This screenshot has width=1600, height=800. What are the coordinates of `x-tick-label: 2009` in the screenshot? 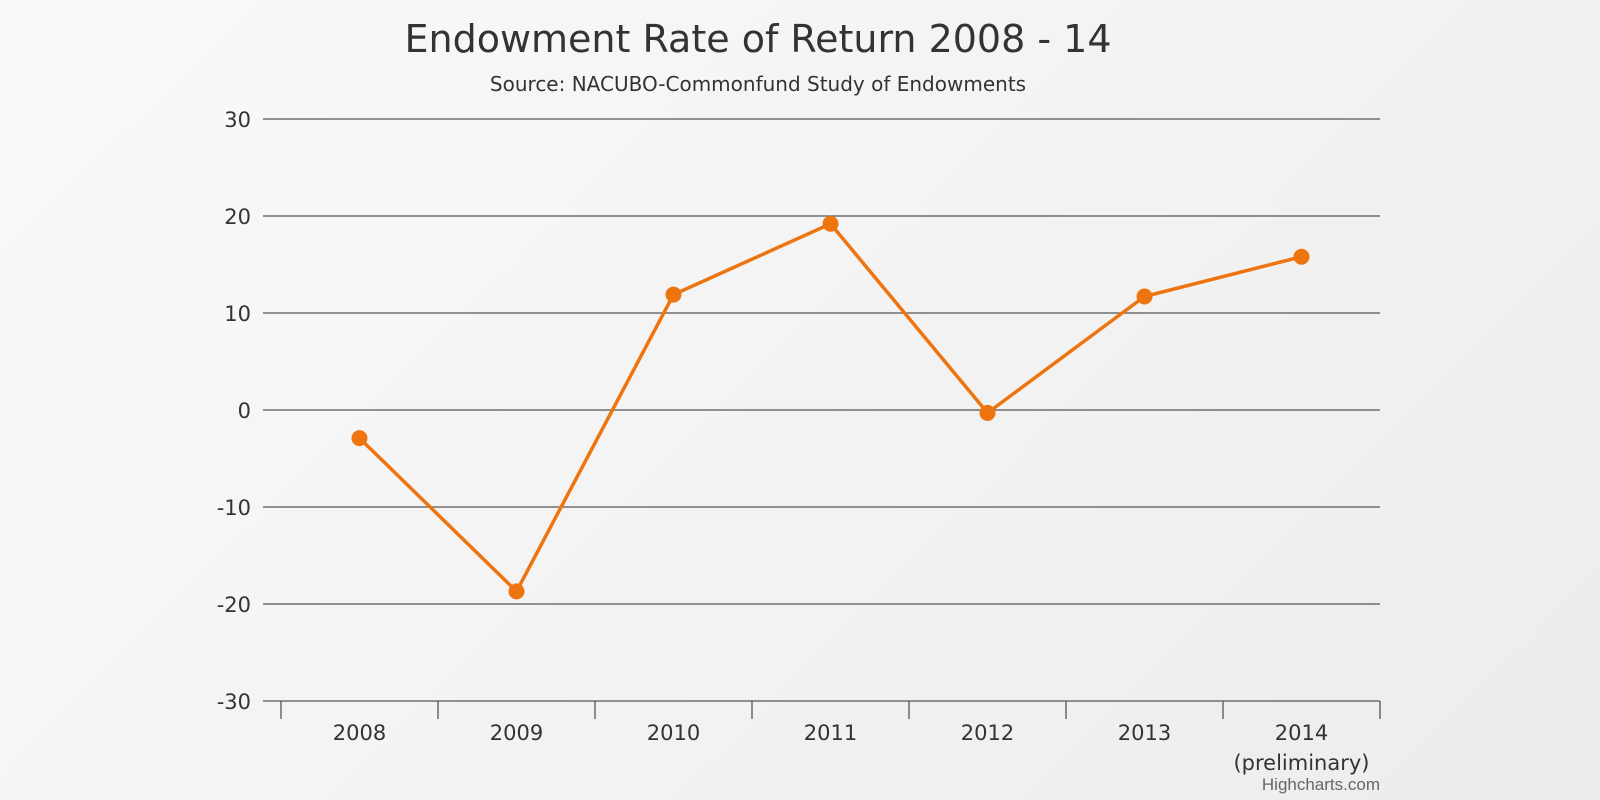 It's located at (516, 733).